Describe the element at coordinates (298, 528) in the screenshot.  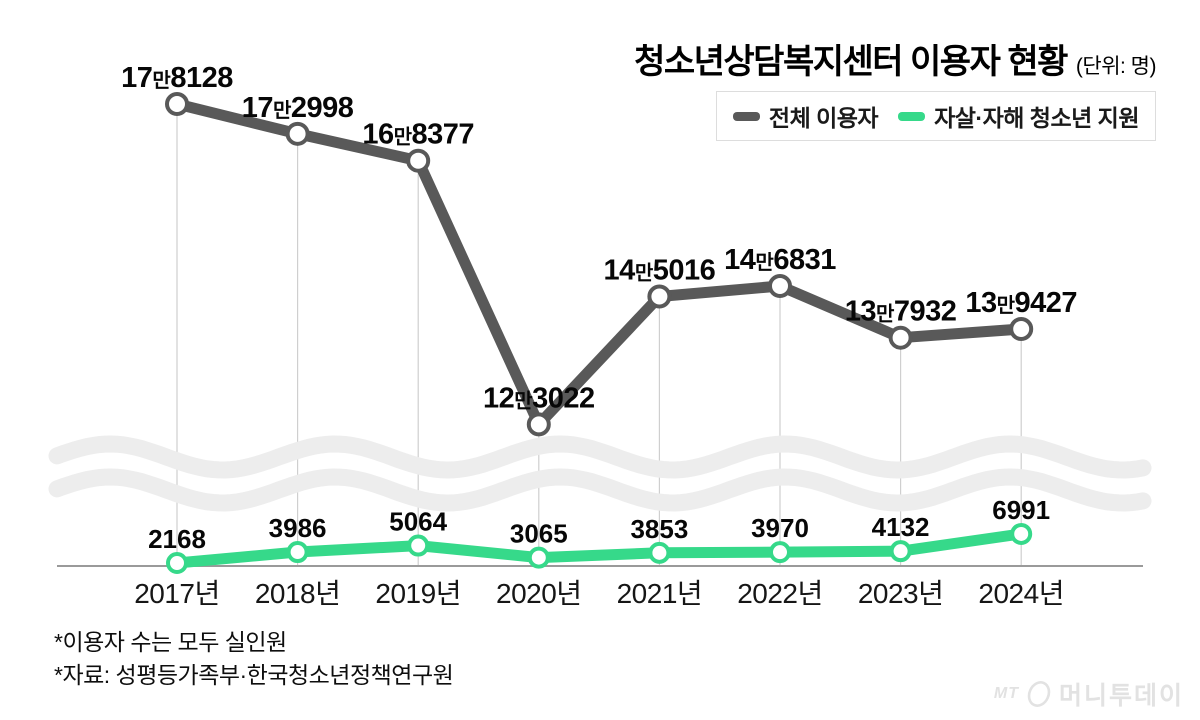
I see `value-label-suicide-selfharm-support: 3986` at that location.